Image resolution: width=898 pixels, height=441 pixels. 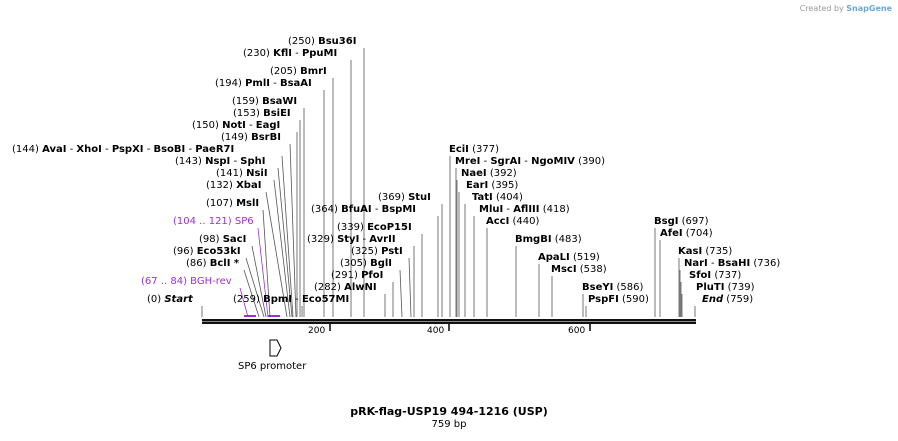 I want to click on enzyme-name: BpmI, so click(x=277, y=299).